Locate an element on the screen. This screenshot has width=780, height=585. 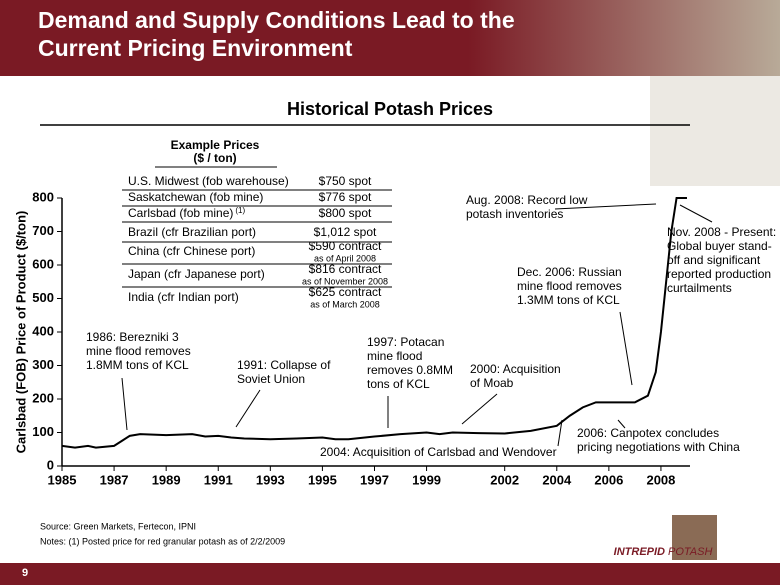
y-tick-label: 600 is located at coordinates (43, 263).